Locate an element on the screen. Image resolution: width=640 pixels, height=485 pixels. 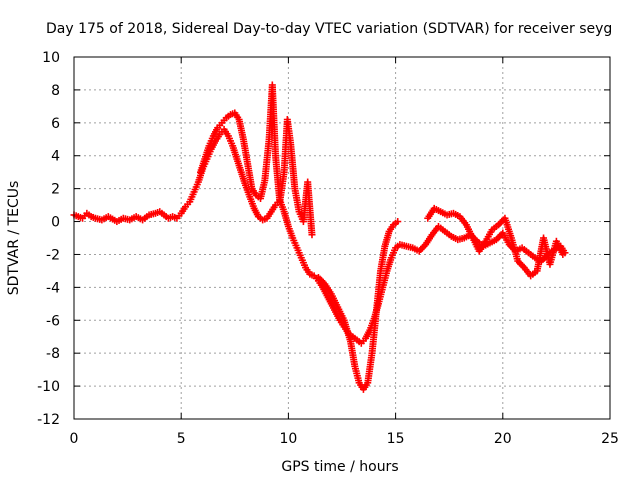
x-axis-label: GPS time / hours is located at coordinates (339, 467).